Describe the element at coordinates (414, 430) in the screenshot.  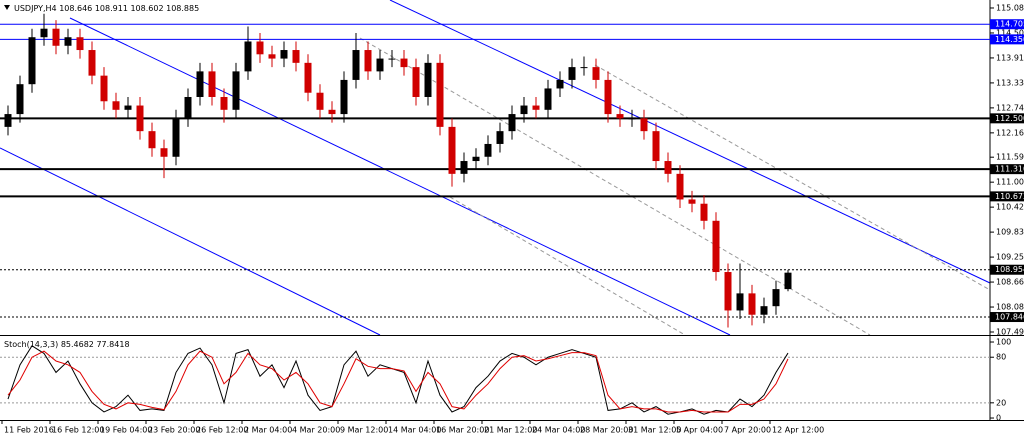
I see `x-tick-label: 14 Mar 04:00` at that location.